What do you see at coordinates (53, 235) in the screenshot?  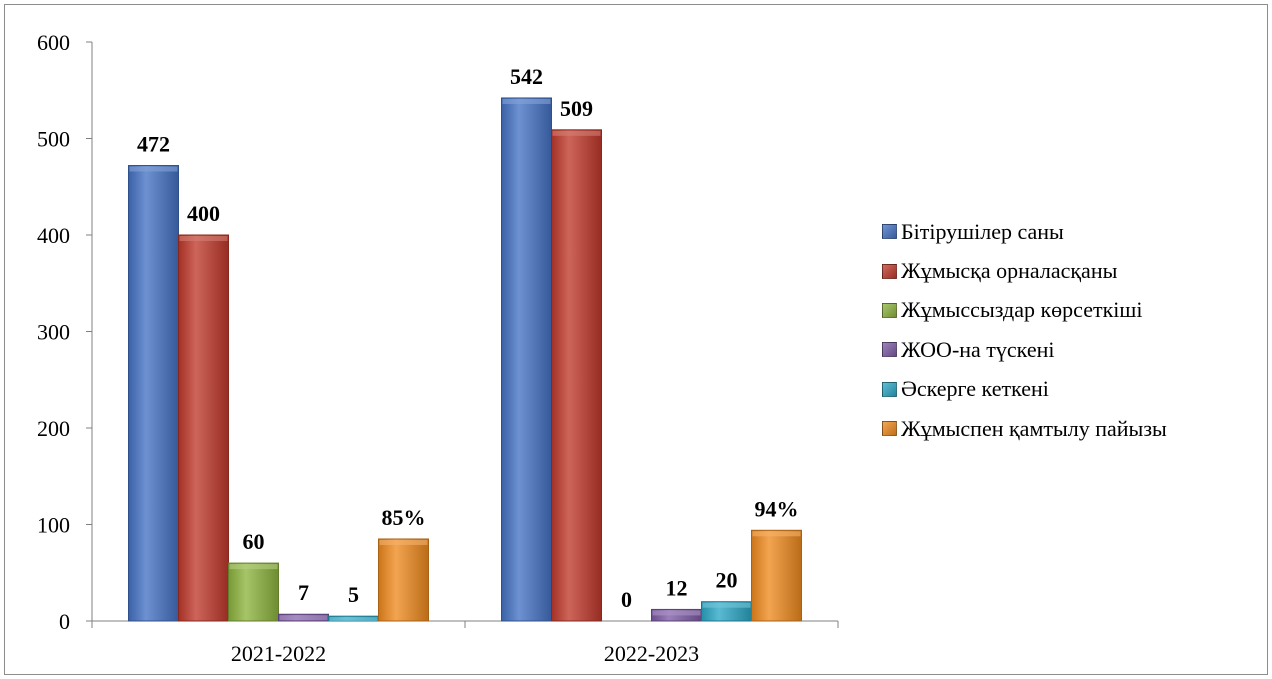 I see `y-tick-label: 400` at bounding box center [53, 235].